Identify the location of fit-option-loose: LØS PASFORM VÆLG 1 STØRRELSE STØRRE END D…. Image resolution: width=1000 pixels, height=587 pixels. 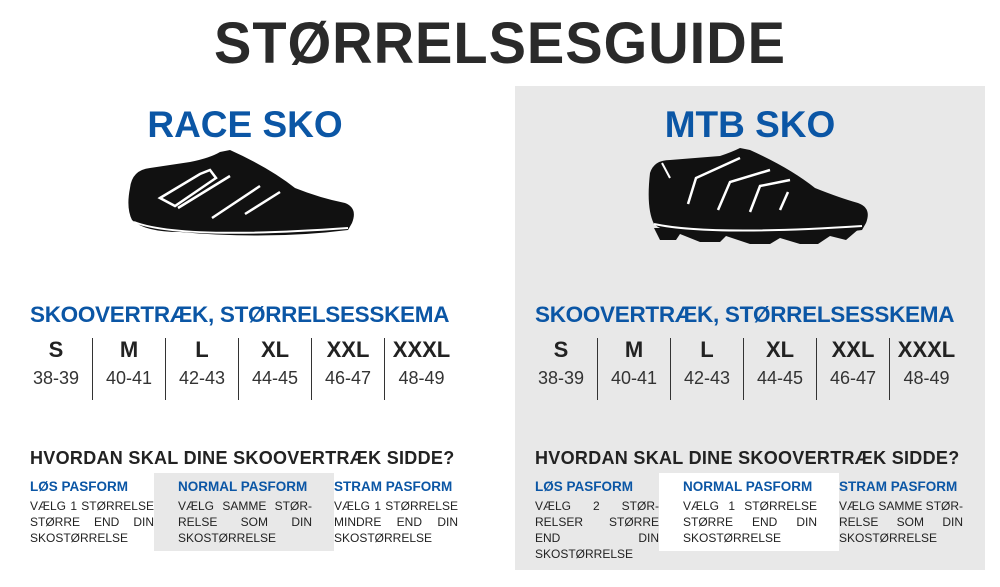
(92, 512).